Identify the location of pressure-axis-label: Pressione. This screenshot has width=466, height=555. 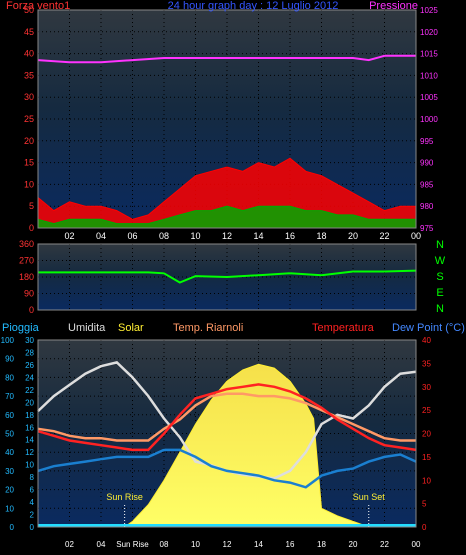
(393, 6).